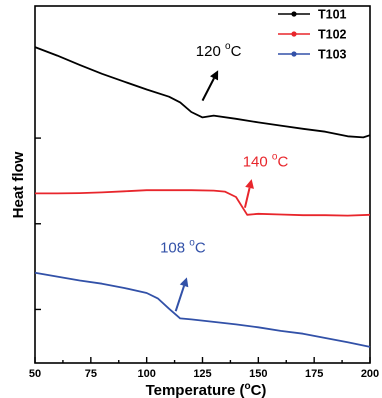  Describe the element at coordinates (294, 54) in the screenshot. I see `legend-marker-t103` at that location.